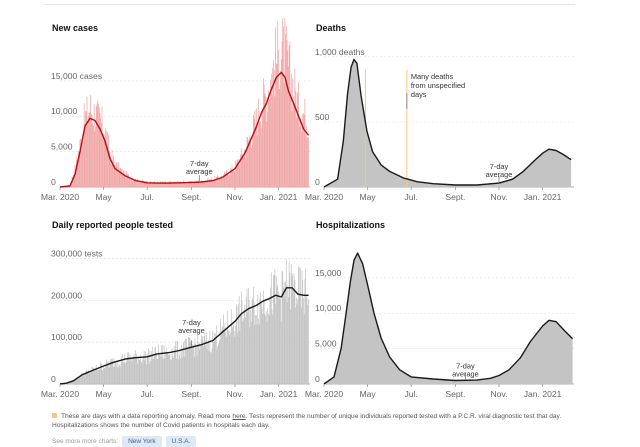 The image size is (640, 447). I want to click on chip-new-york: New York, so click(141, 441).